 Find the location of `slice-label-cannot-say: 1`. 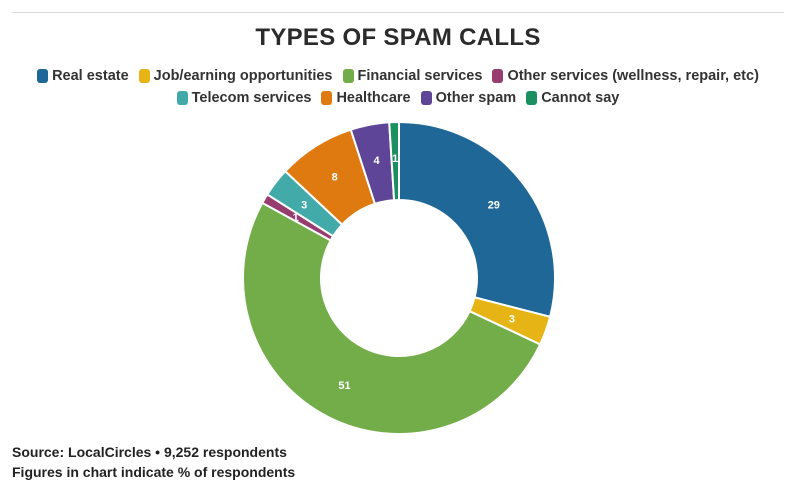

slice-label-cannot-say: 1 is located at coordinates (395, 159).